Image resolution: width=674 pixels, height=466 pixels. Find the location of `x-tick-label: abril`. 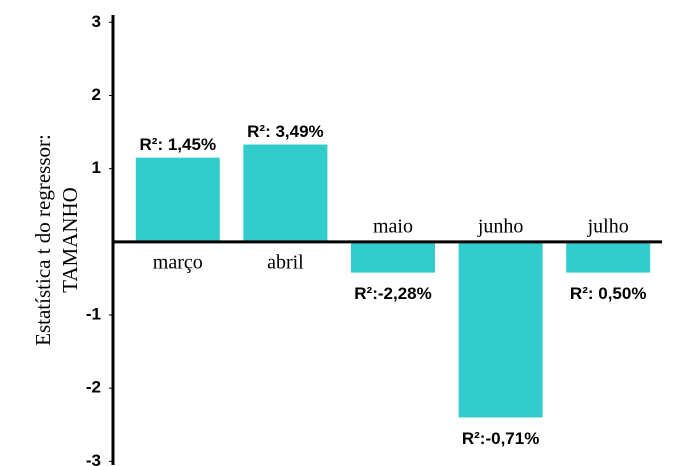

x-tick-label: abril is located at coordinates (285, 262).